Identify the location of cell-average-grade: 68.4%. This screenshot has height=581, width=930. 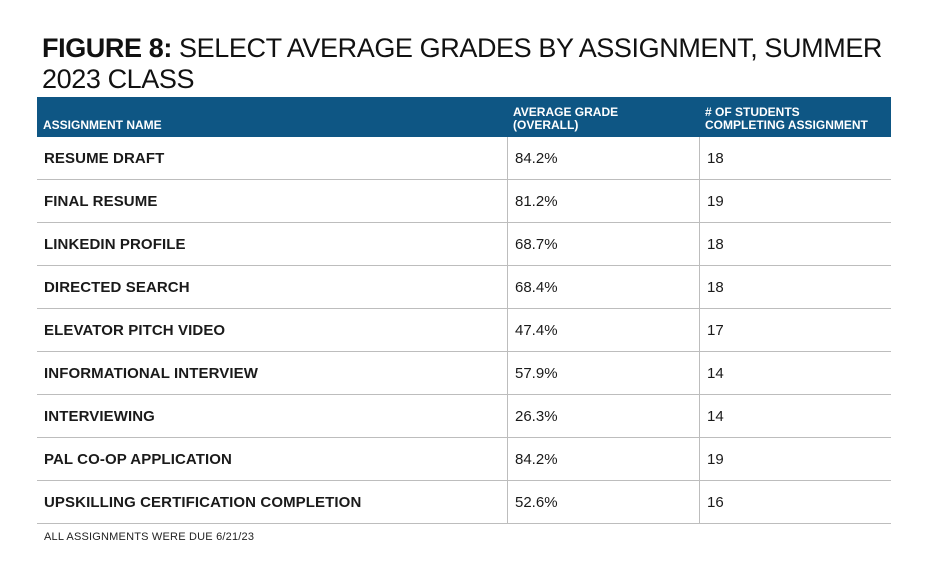
(603, 287).